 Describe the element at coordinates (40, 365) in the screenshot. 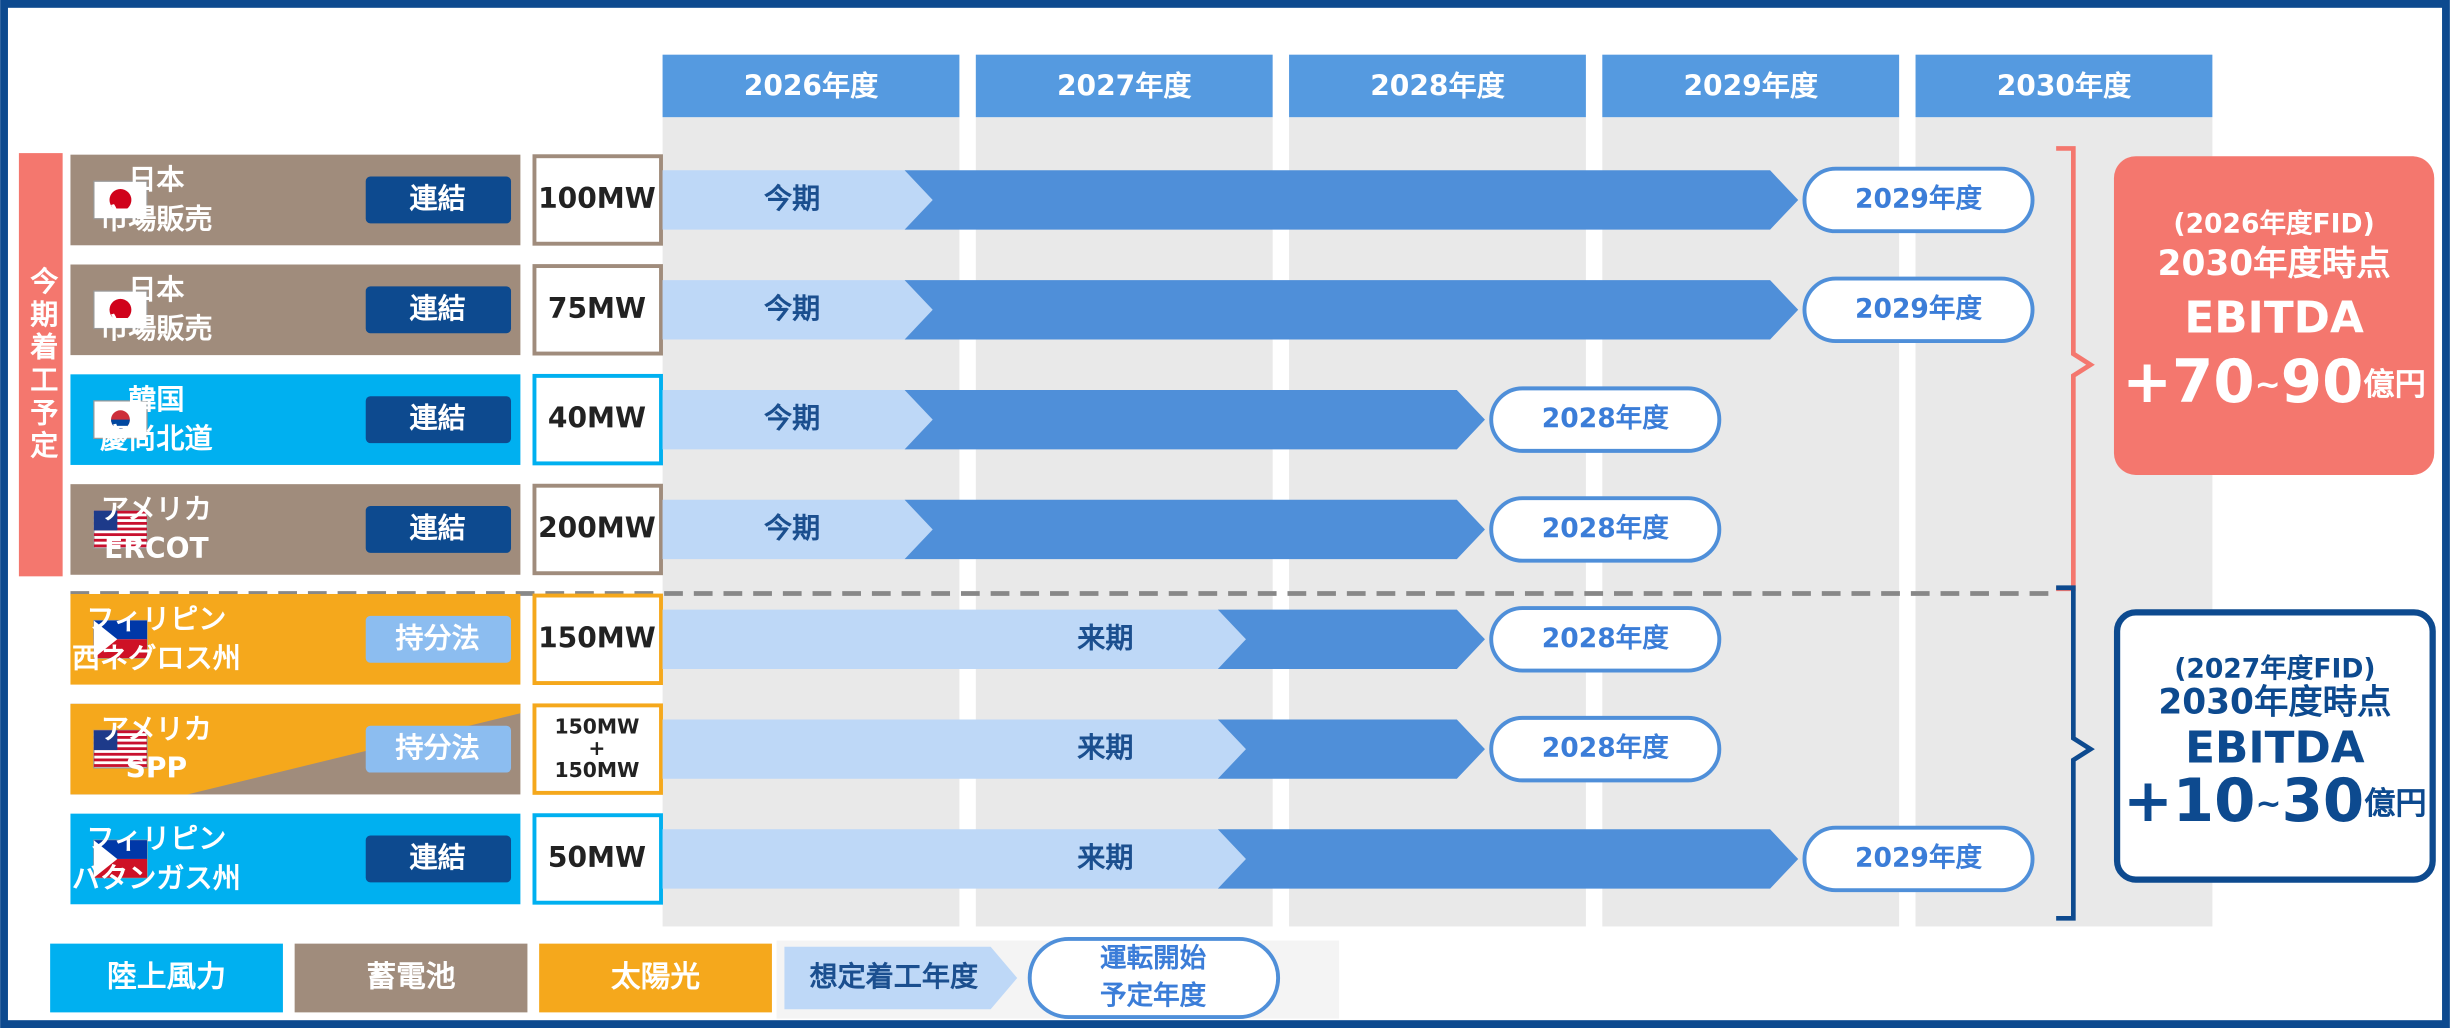

I see `group-label-box` at that location.